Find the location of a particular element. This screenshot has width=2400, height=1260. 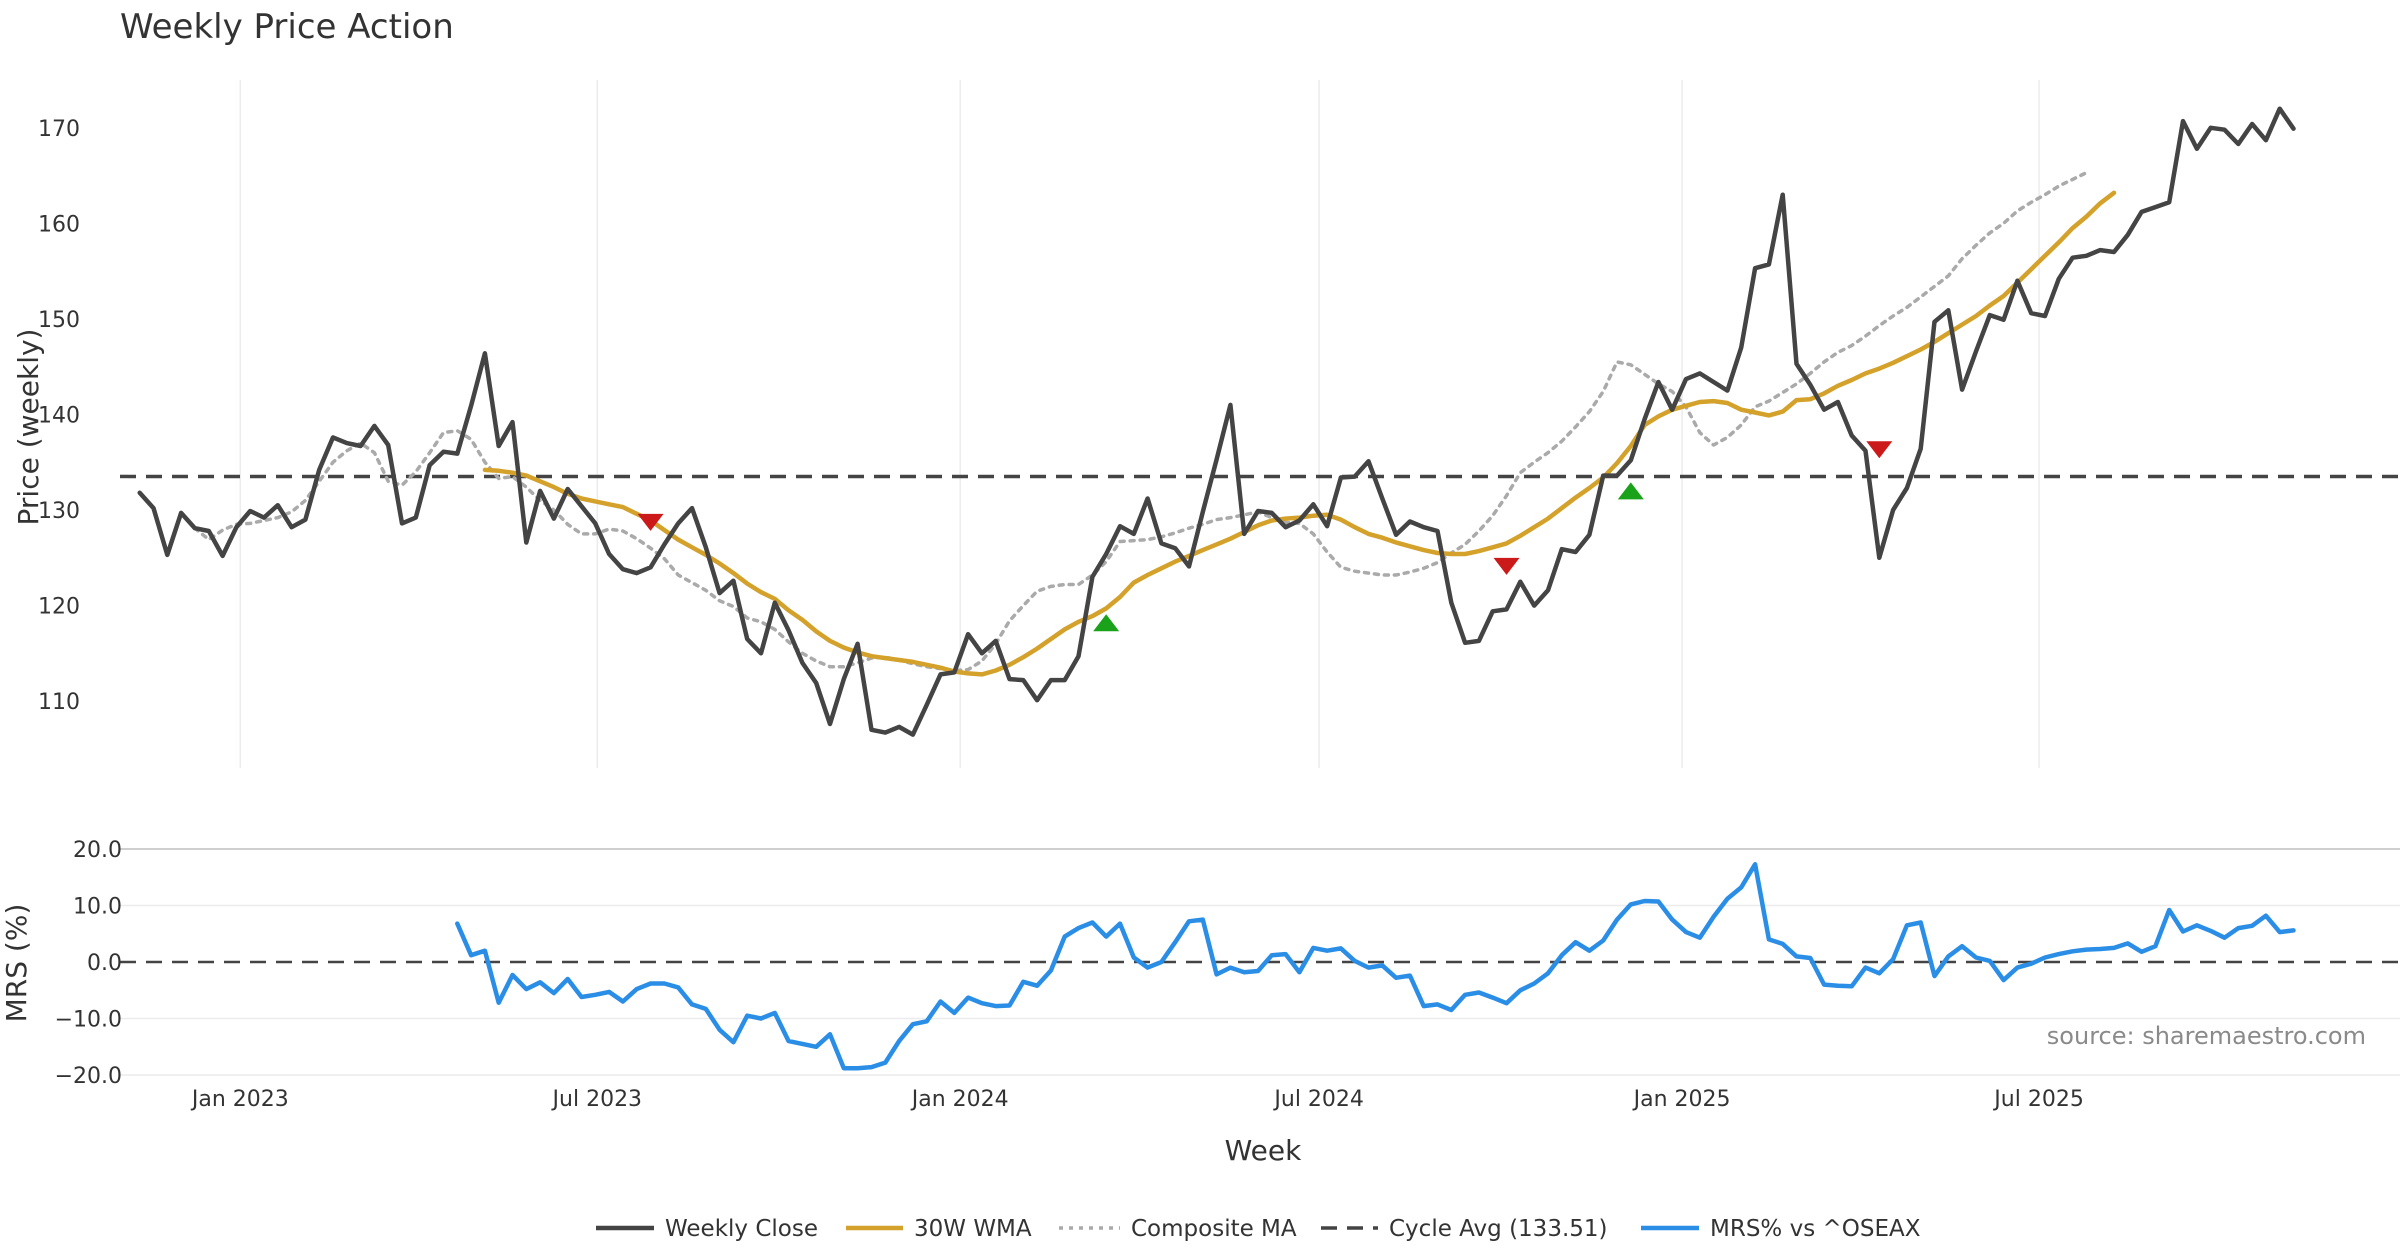

mrs-y-tick-label: 10.0 is located at coordinates (97, 907).